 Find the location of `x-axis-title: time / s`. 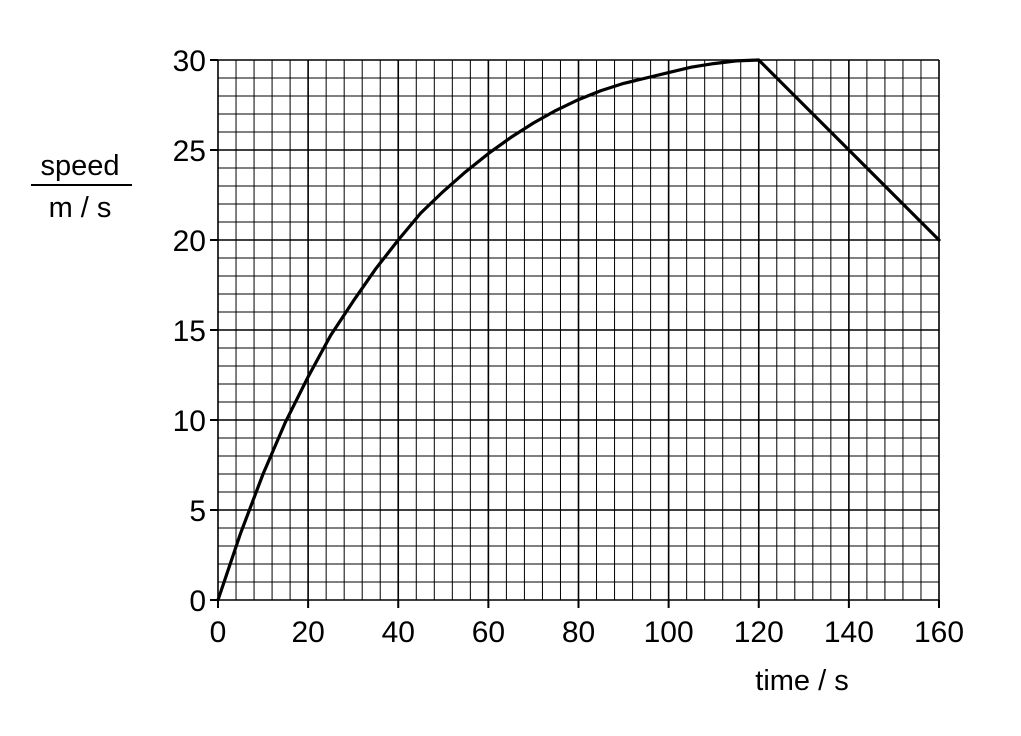

x-axis-title: time / s is located at coordinates (801, 681).